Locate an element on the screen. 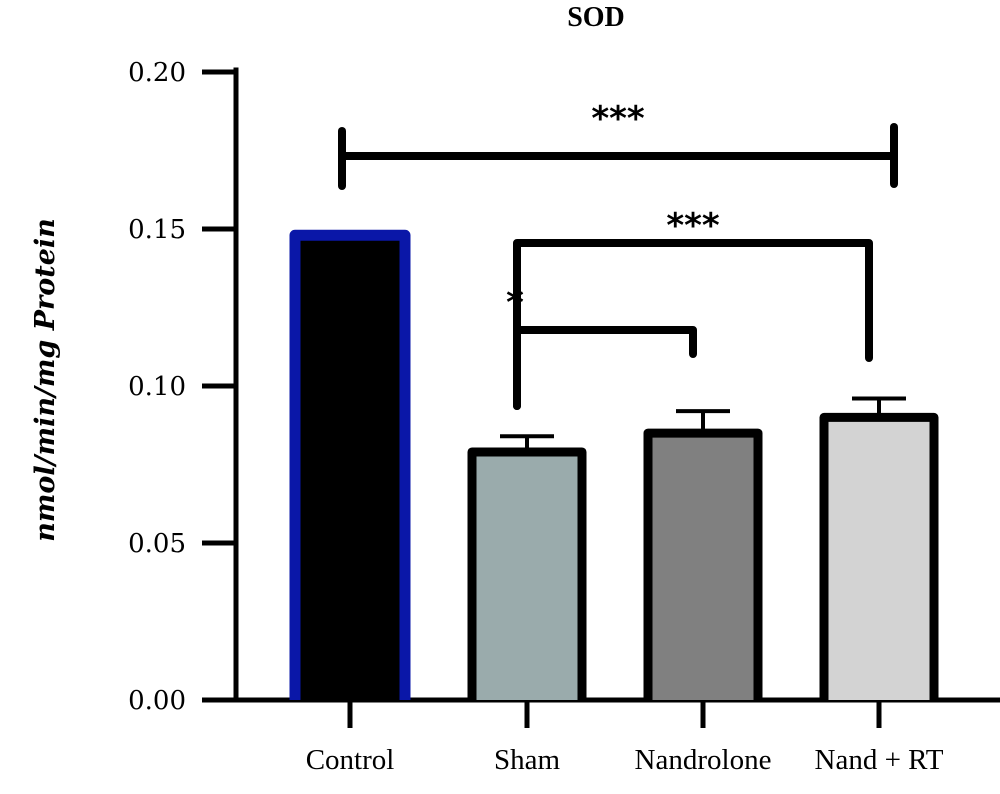 This screenshot has height=794, width=1000. y-tick-label: 0.10 is located at coordinates (157, 387).